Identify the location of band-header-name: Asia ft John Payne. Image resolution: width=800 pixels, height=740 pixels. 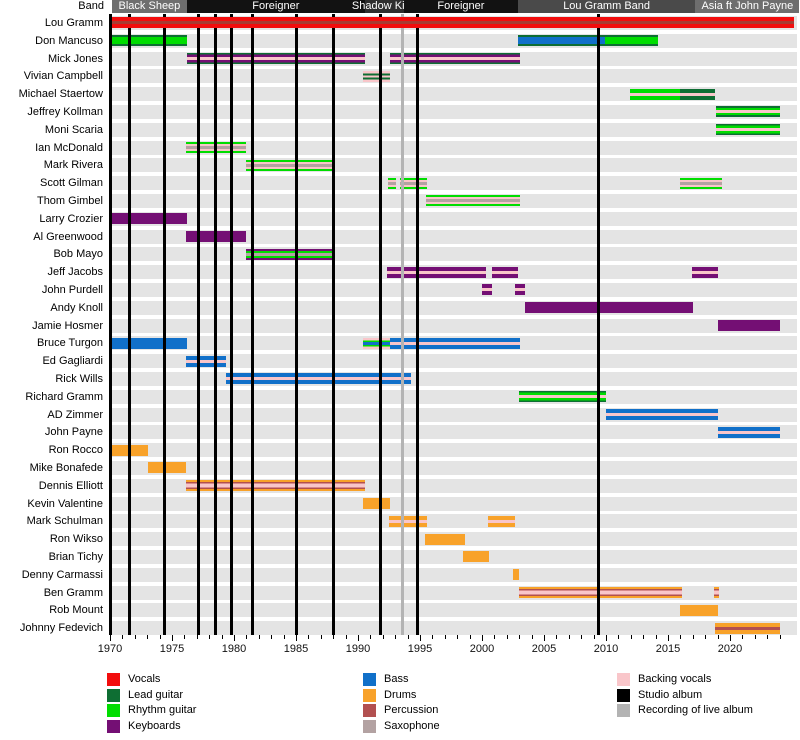
(747, 6).